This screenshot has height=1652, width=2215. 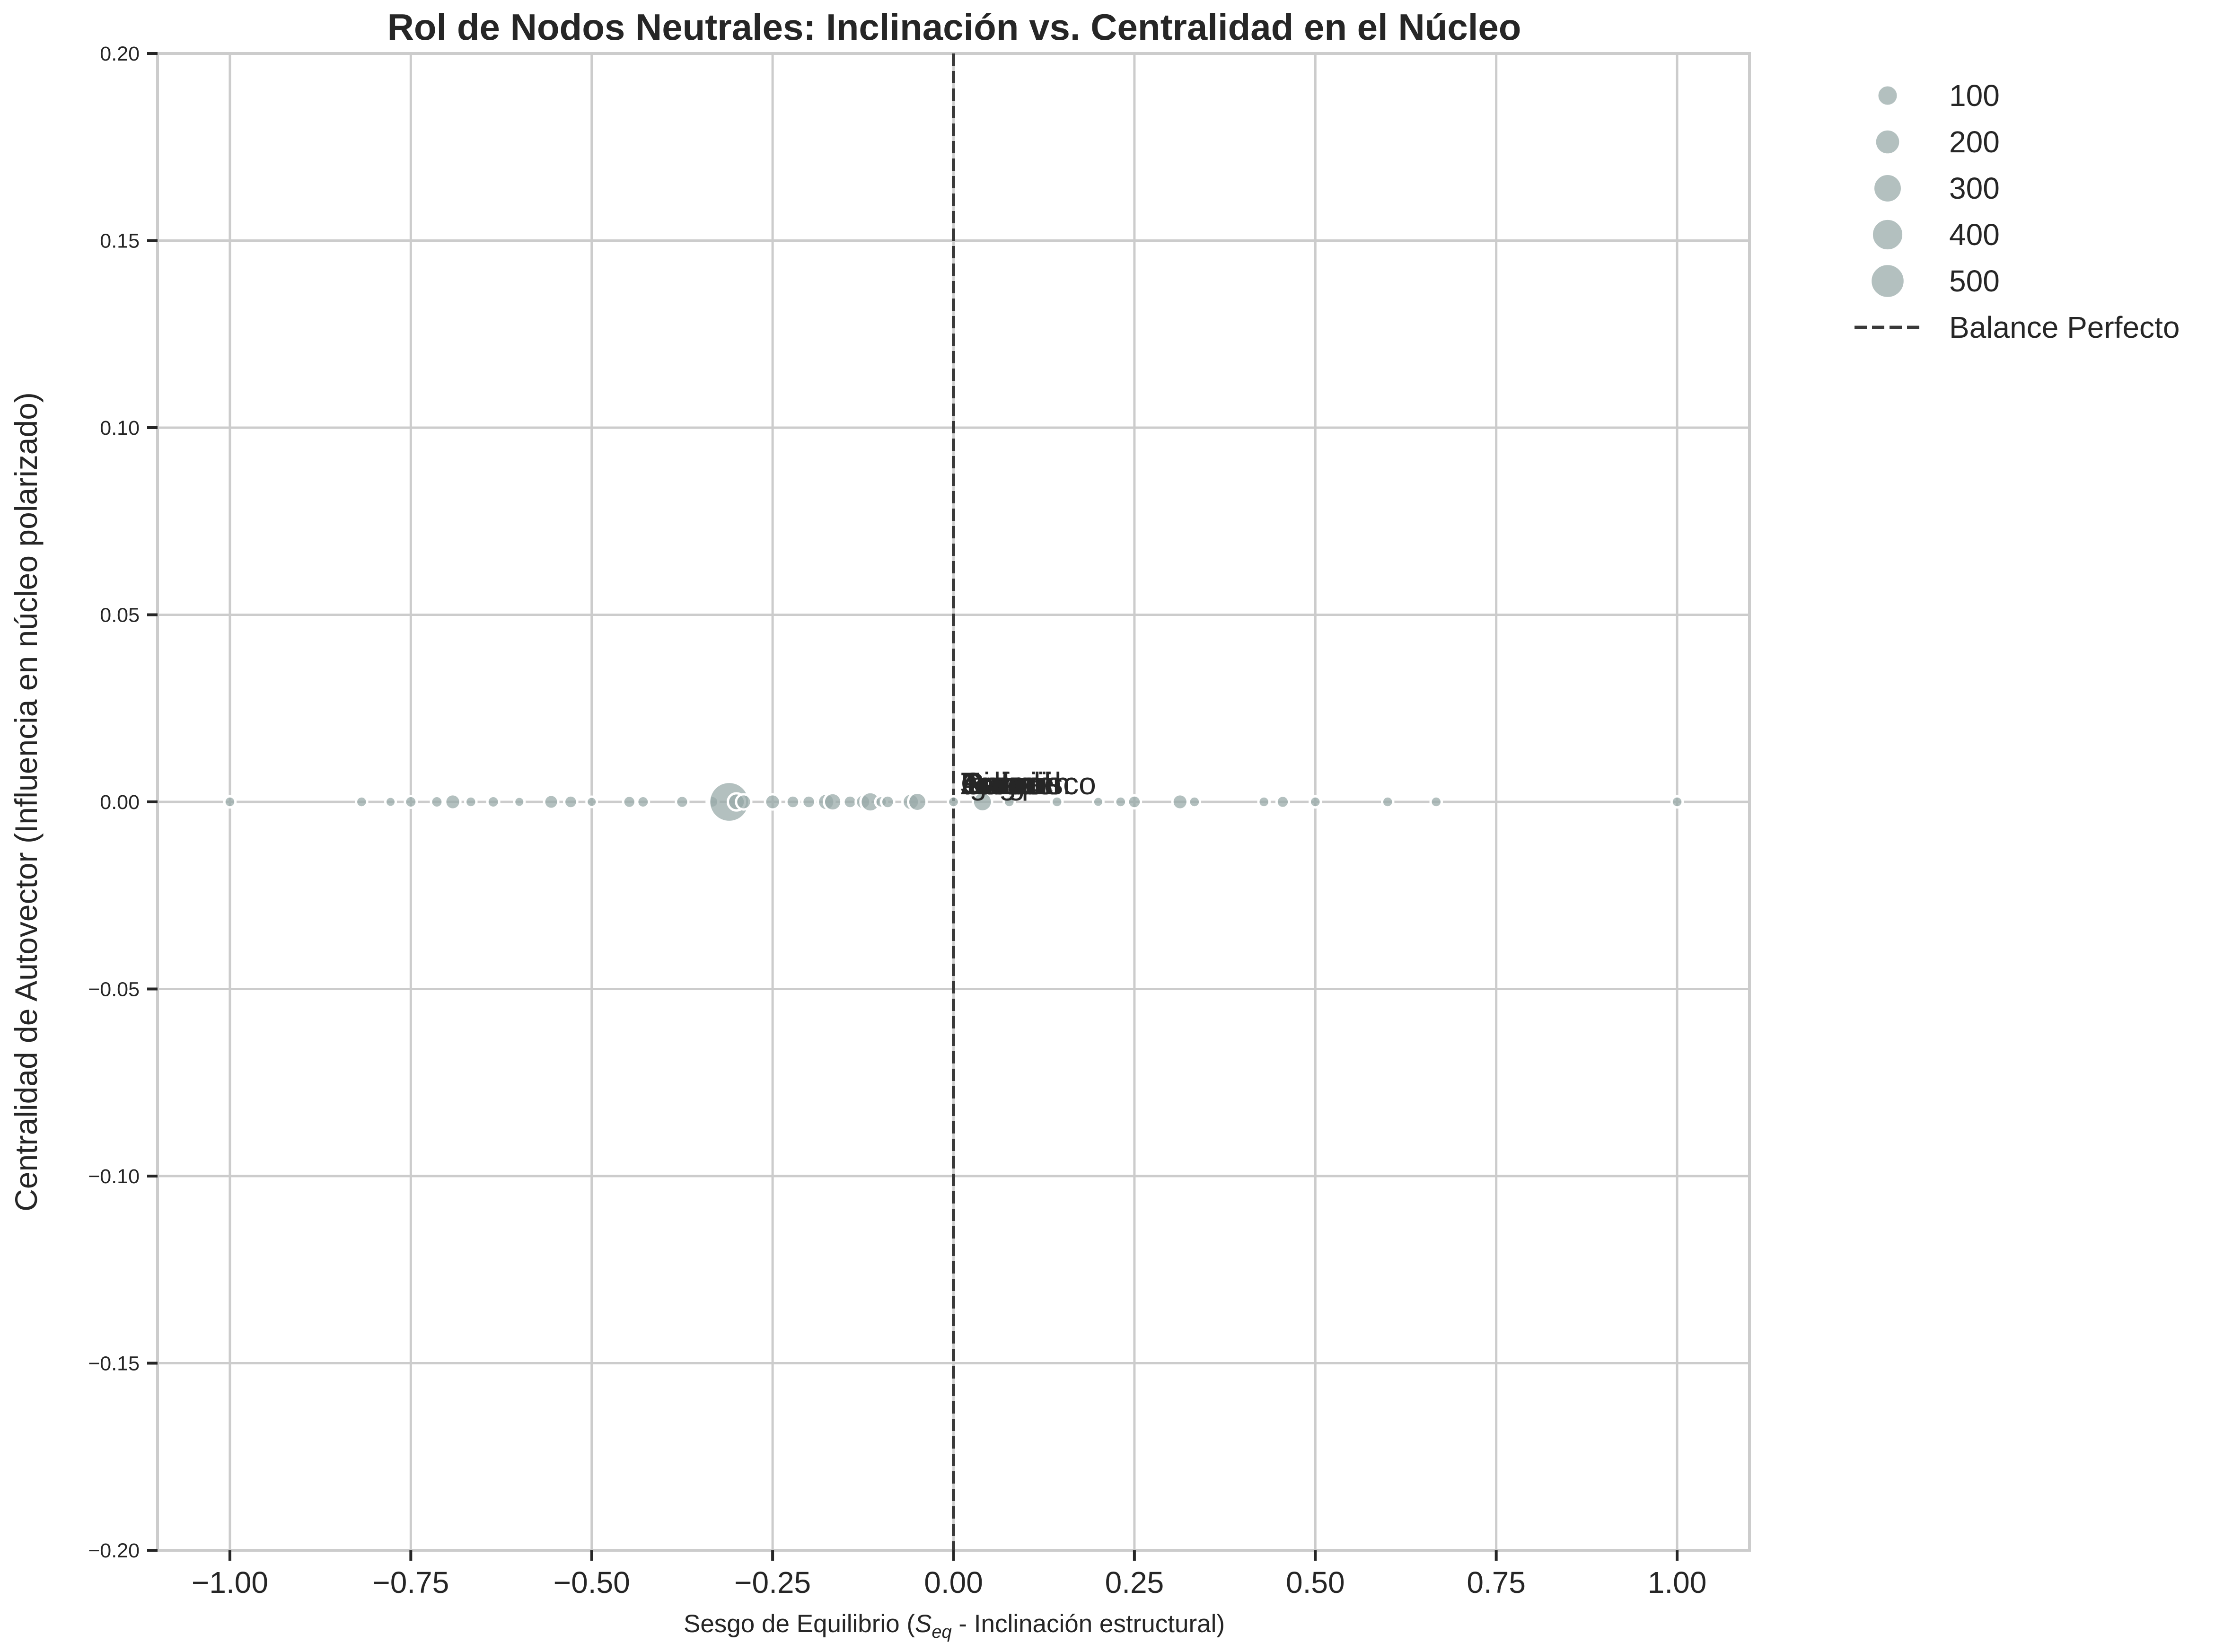 I want to click on point-annotation: Tomas, so click(x=1007, y=783).